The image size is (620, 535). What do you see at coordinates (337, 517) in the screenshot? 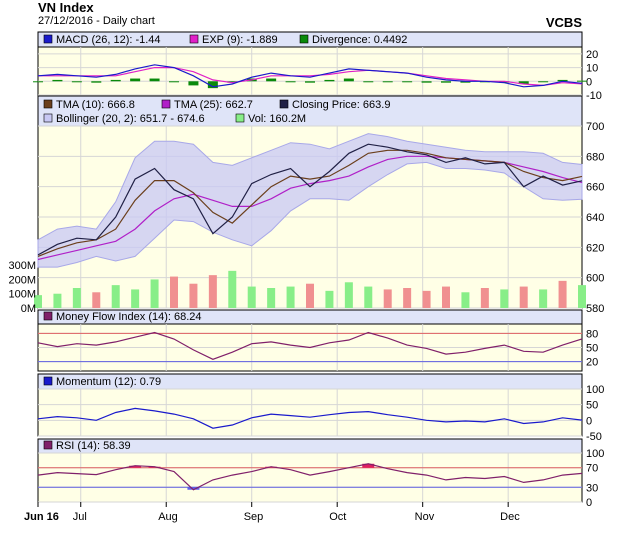
I see `x-tick-label: Oct` at bounding box center [337, 517].